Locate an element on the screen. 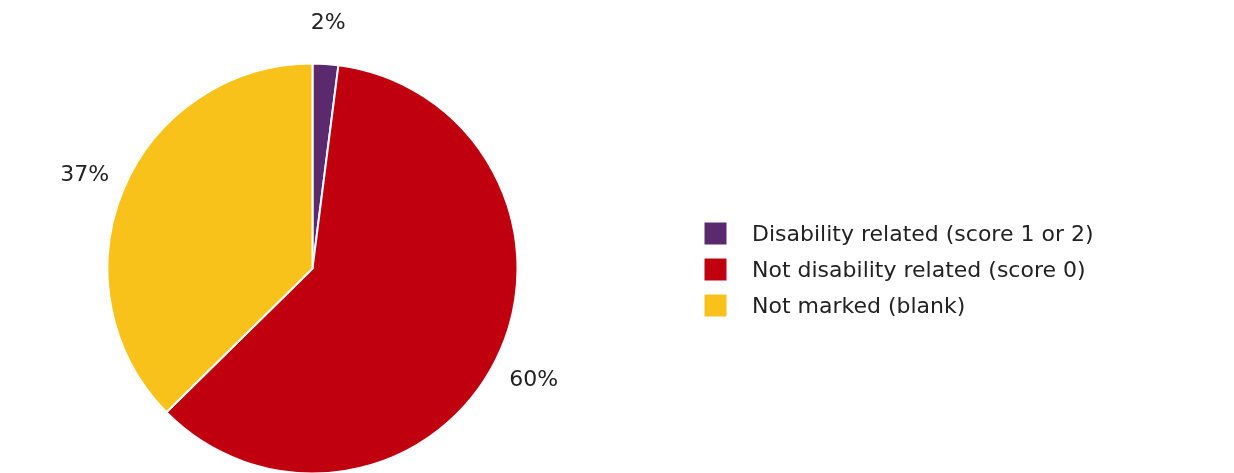 This screenshot has height=473, width=1234. data-label: 2% is located at coordinates (328, 22).